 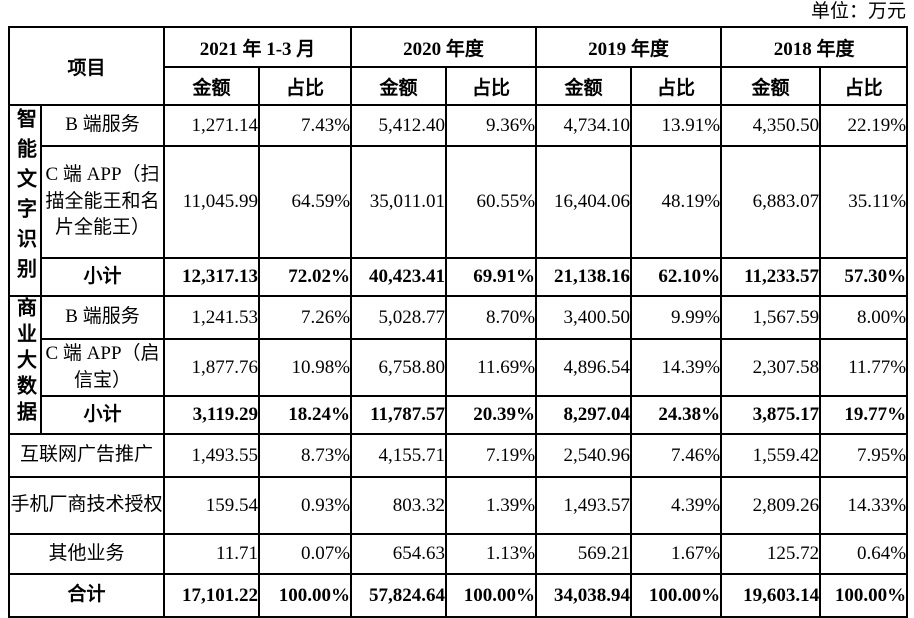 I want to click on ratio-cell: 22.19%, so click(x=864, y=125).